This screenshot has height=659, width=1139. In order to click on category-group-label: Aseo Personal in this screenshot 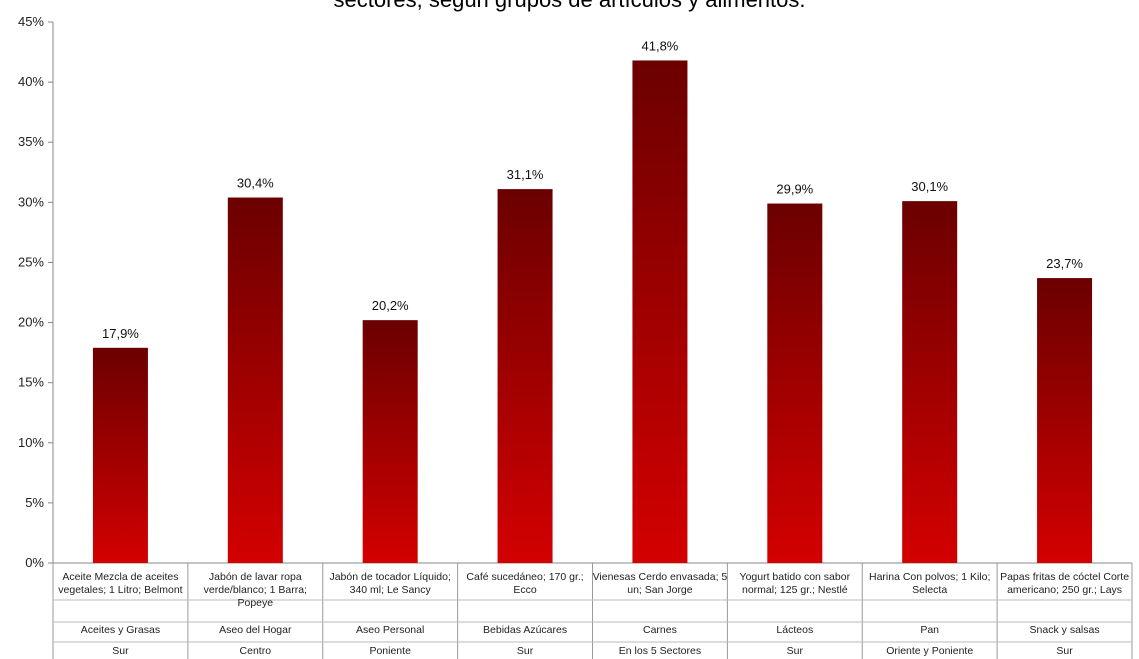, I will do `click(390, 630)`.